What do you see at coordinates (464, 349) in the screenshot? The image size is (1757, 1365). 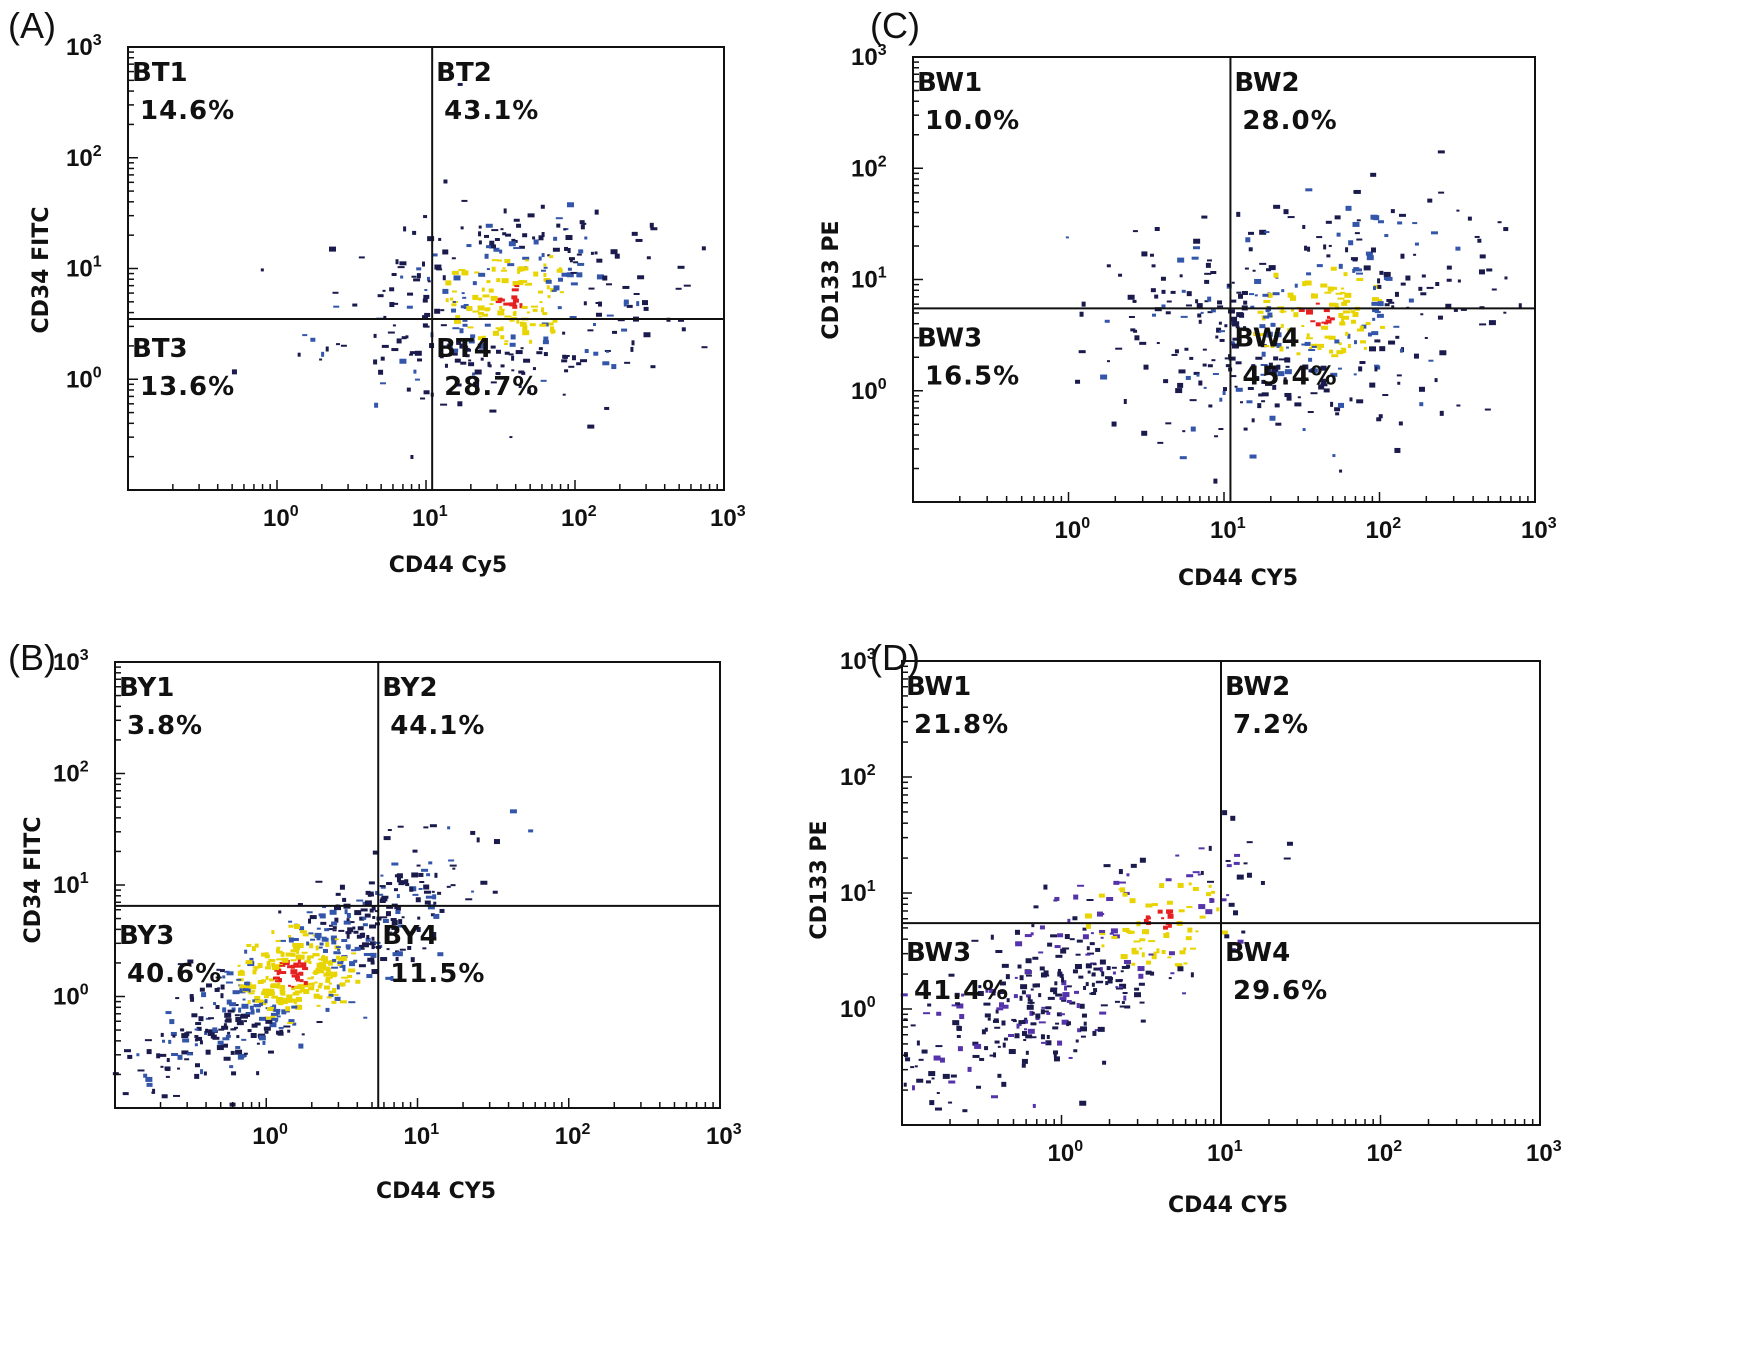 I see `quadrant-name: BT4` at bounding box center [464, 349].